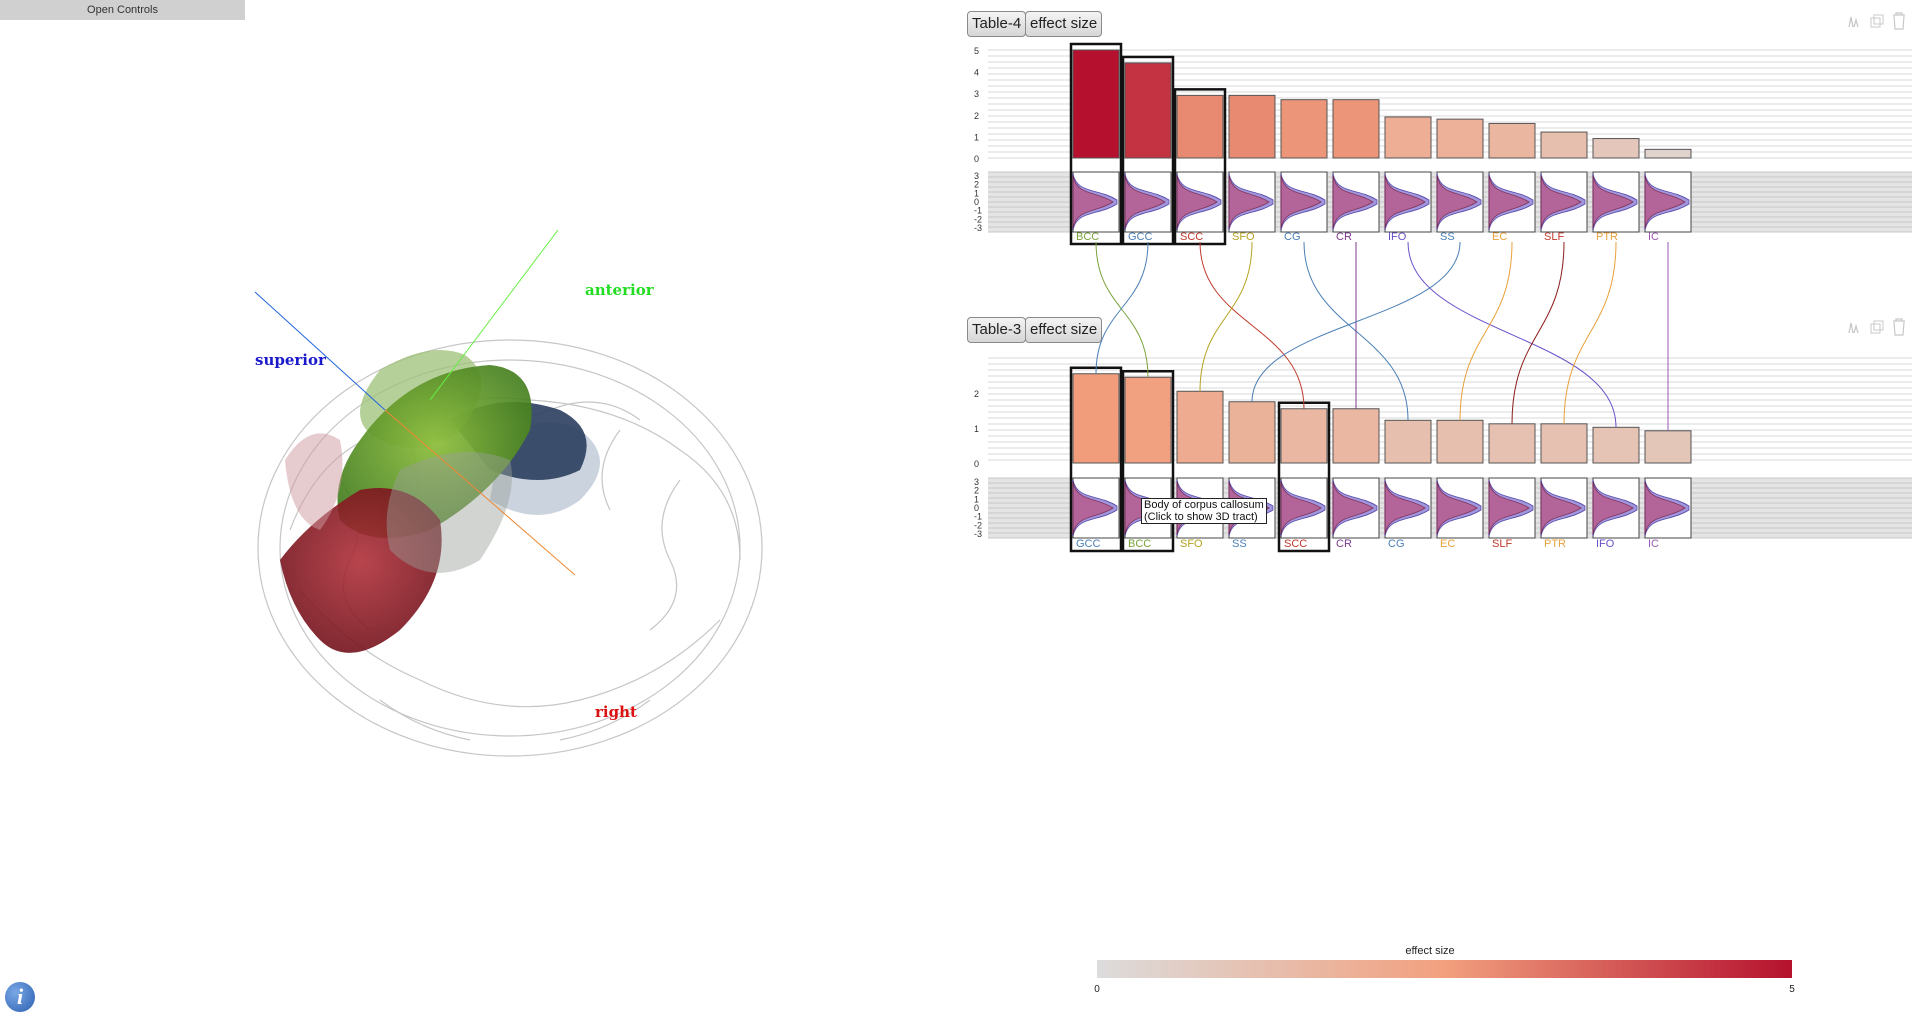 The height and width of the screenshot is (1018, 1919). What do you see at coordinates (1564, 145) in the screenshot?
I see `bar-SLF` at bounding box center [1564, 145].